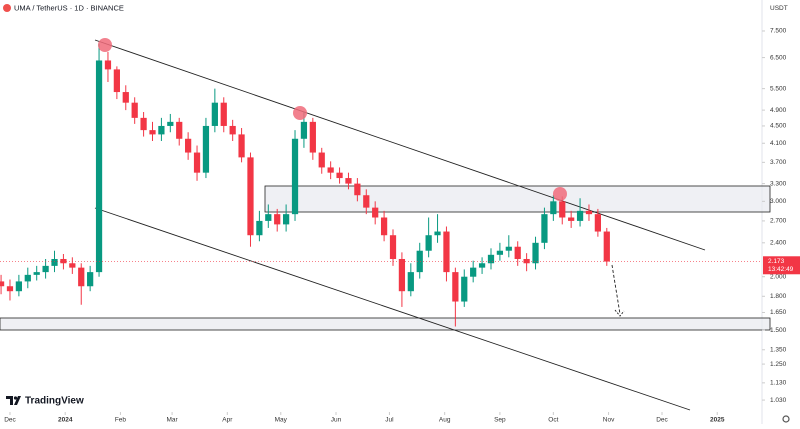 Image resolution: width=800 pixels, height=429 pixels. I want to click on x-tick-label: May, so click(281, 420).